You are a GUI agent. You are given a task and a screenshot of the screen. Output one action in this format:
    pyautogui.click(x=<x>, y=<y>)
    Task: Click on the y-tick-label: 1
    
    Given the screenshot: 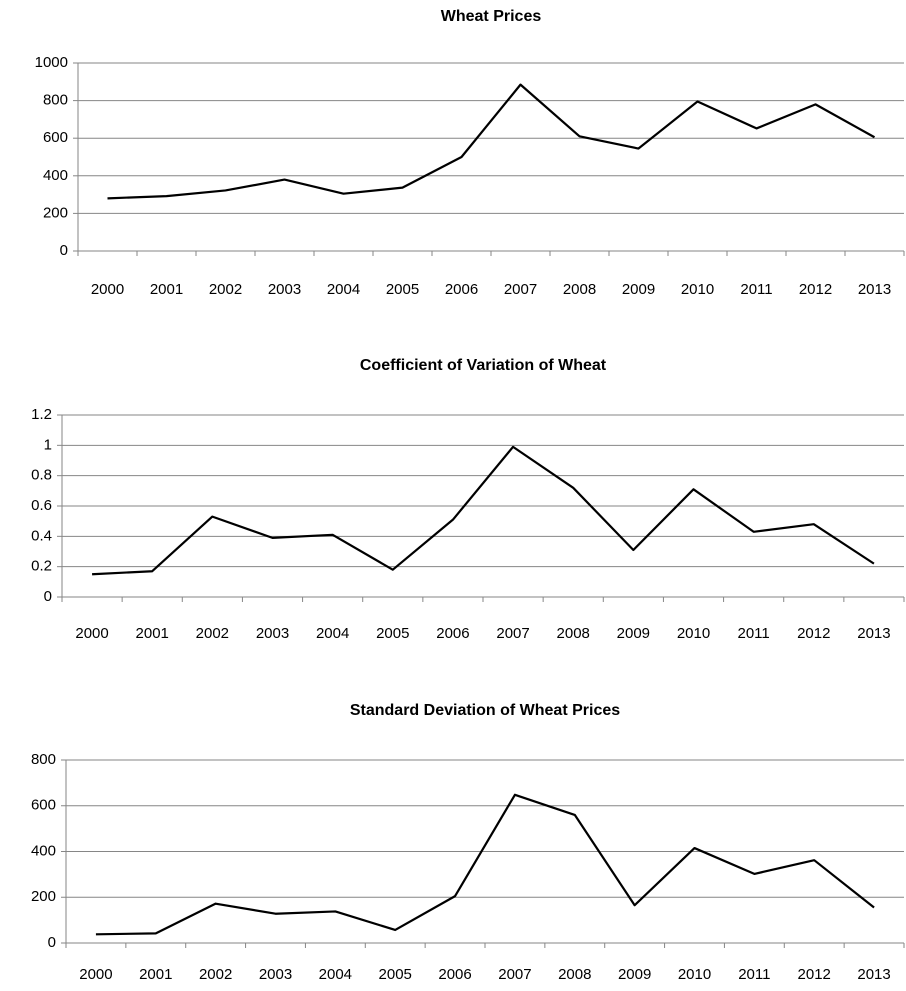 What is the action you would take?
    pyautogui.click(x=48, y=444)
    